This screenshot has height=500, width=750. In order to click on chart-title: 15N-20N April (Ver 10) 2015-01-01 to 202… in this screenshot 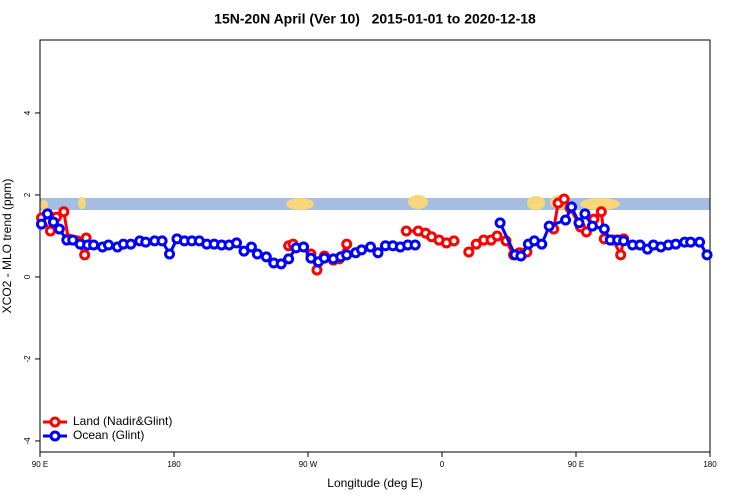, I will do `click(375, 19)`.